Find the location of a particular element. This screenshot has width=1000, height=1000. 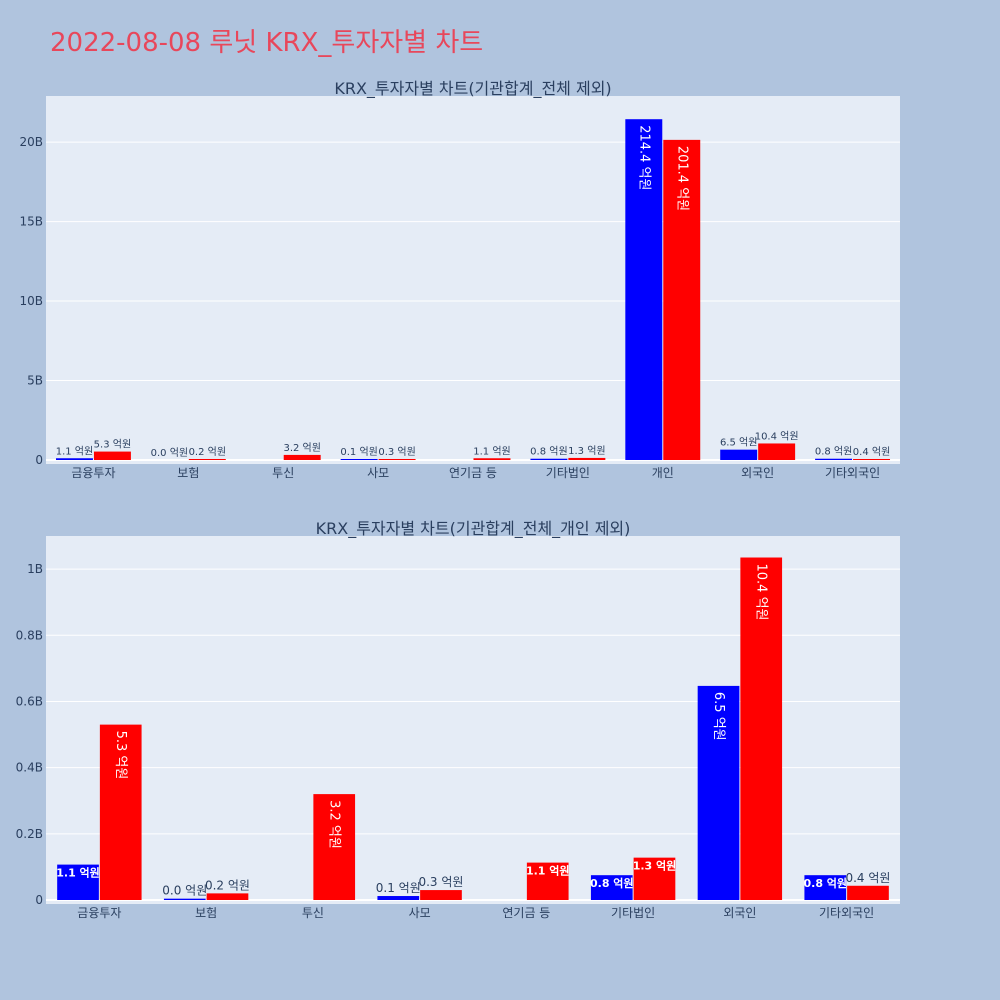

y-tick-label: 5B is located at coordinates (35, 381).